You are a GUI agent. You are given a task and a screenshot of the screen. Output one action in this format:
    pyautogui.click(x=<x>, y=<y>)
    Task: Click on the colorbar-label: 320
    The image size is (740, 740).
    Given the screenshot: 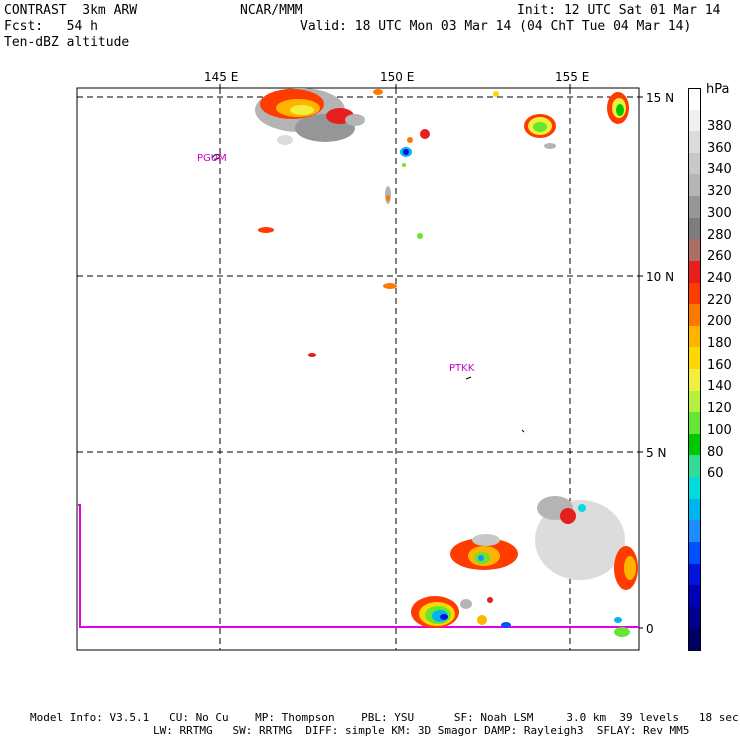 What is the action you would take?
    pyautogui.click(x=719, y=192)
    